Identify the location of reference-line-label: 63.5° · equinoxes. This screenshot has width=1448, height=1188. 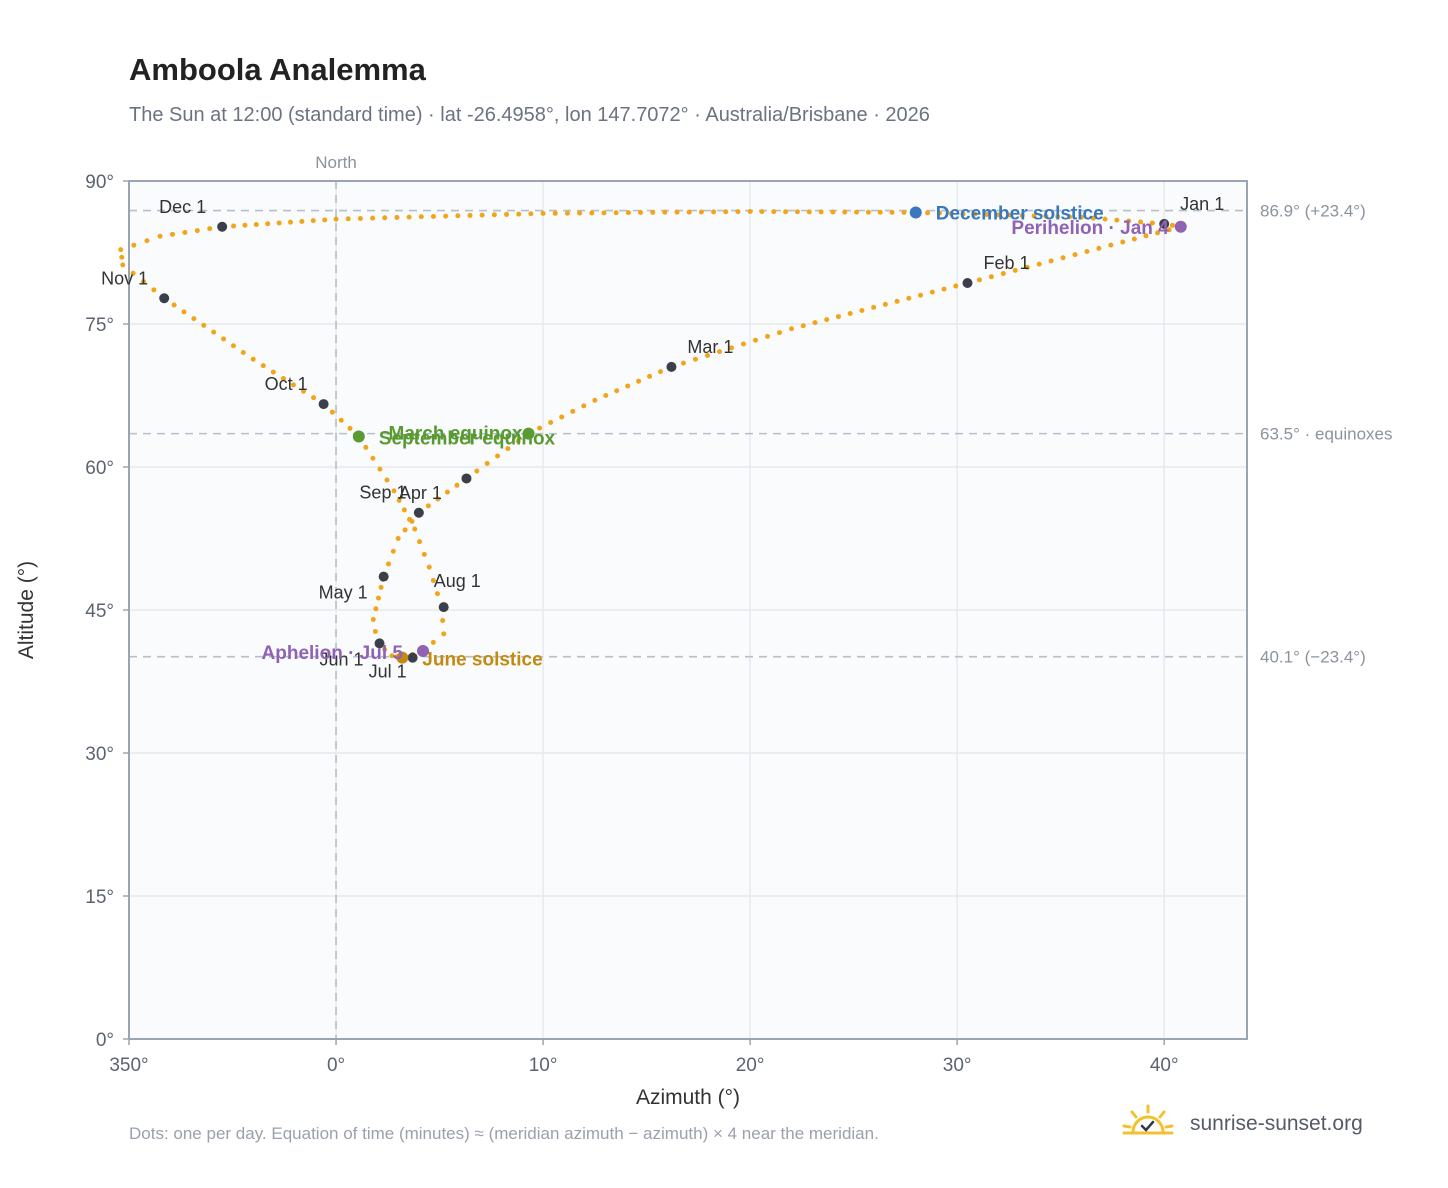
(1326, 434).